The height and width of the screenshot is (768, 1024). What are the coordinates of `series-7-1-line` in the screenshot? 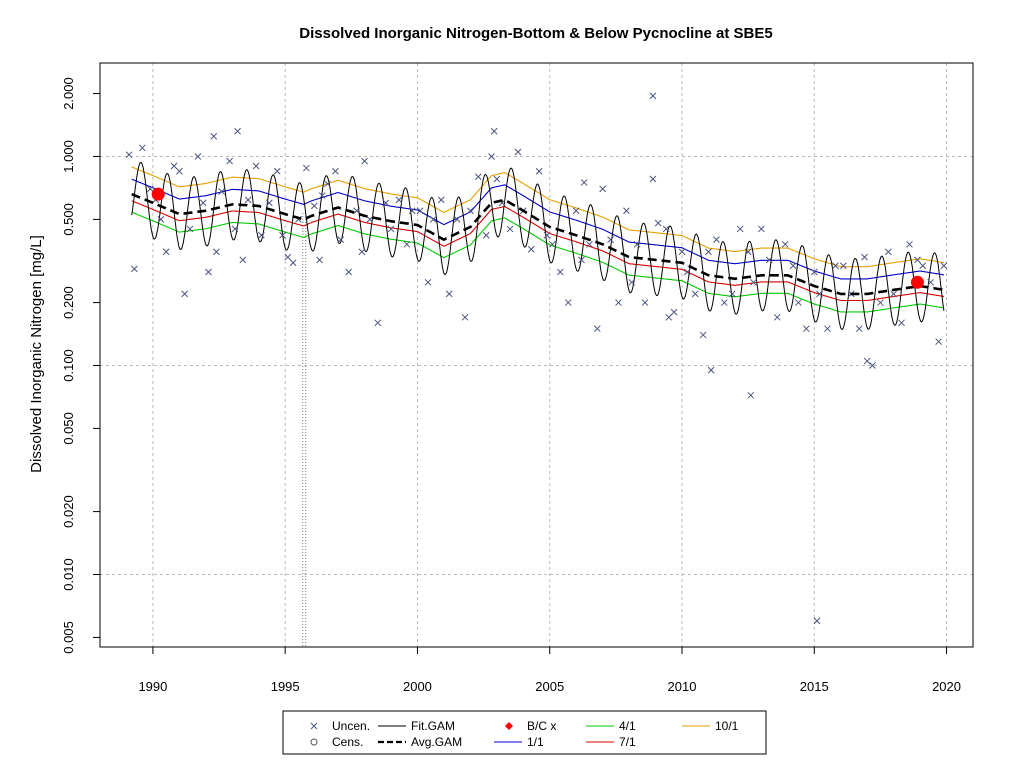 It's located at (538, 251).